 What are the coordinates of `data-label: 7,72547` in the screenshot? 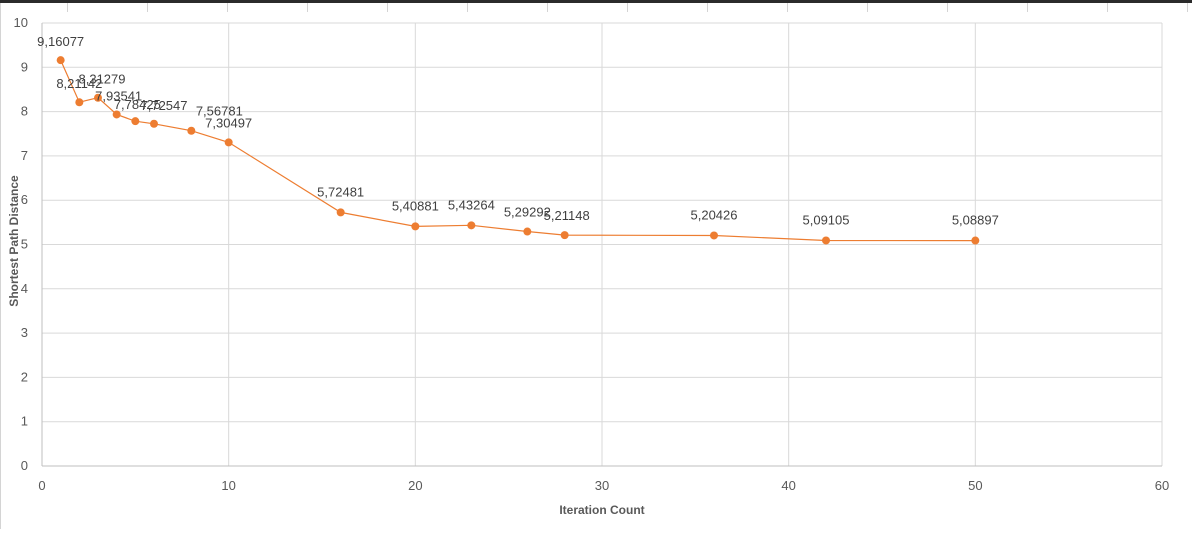 It's located at (164, 105).